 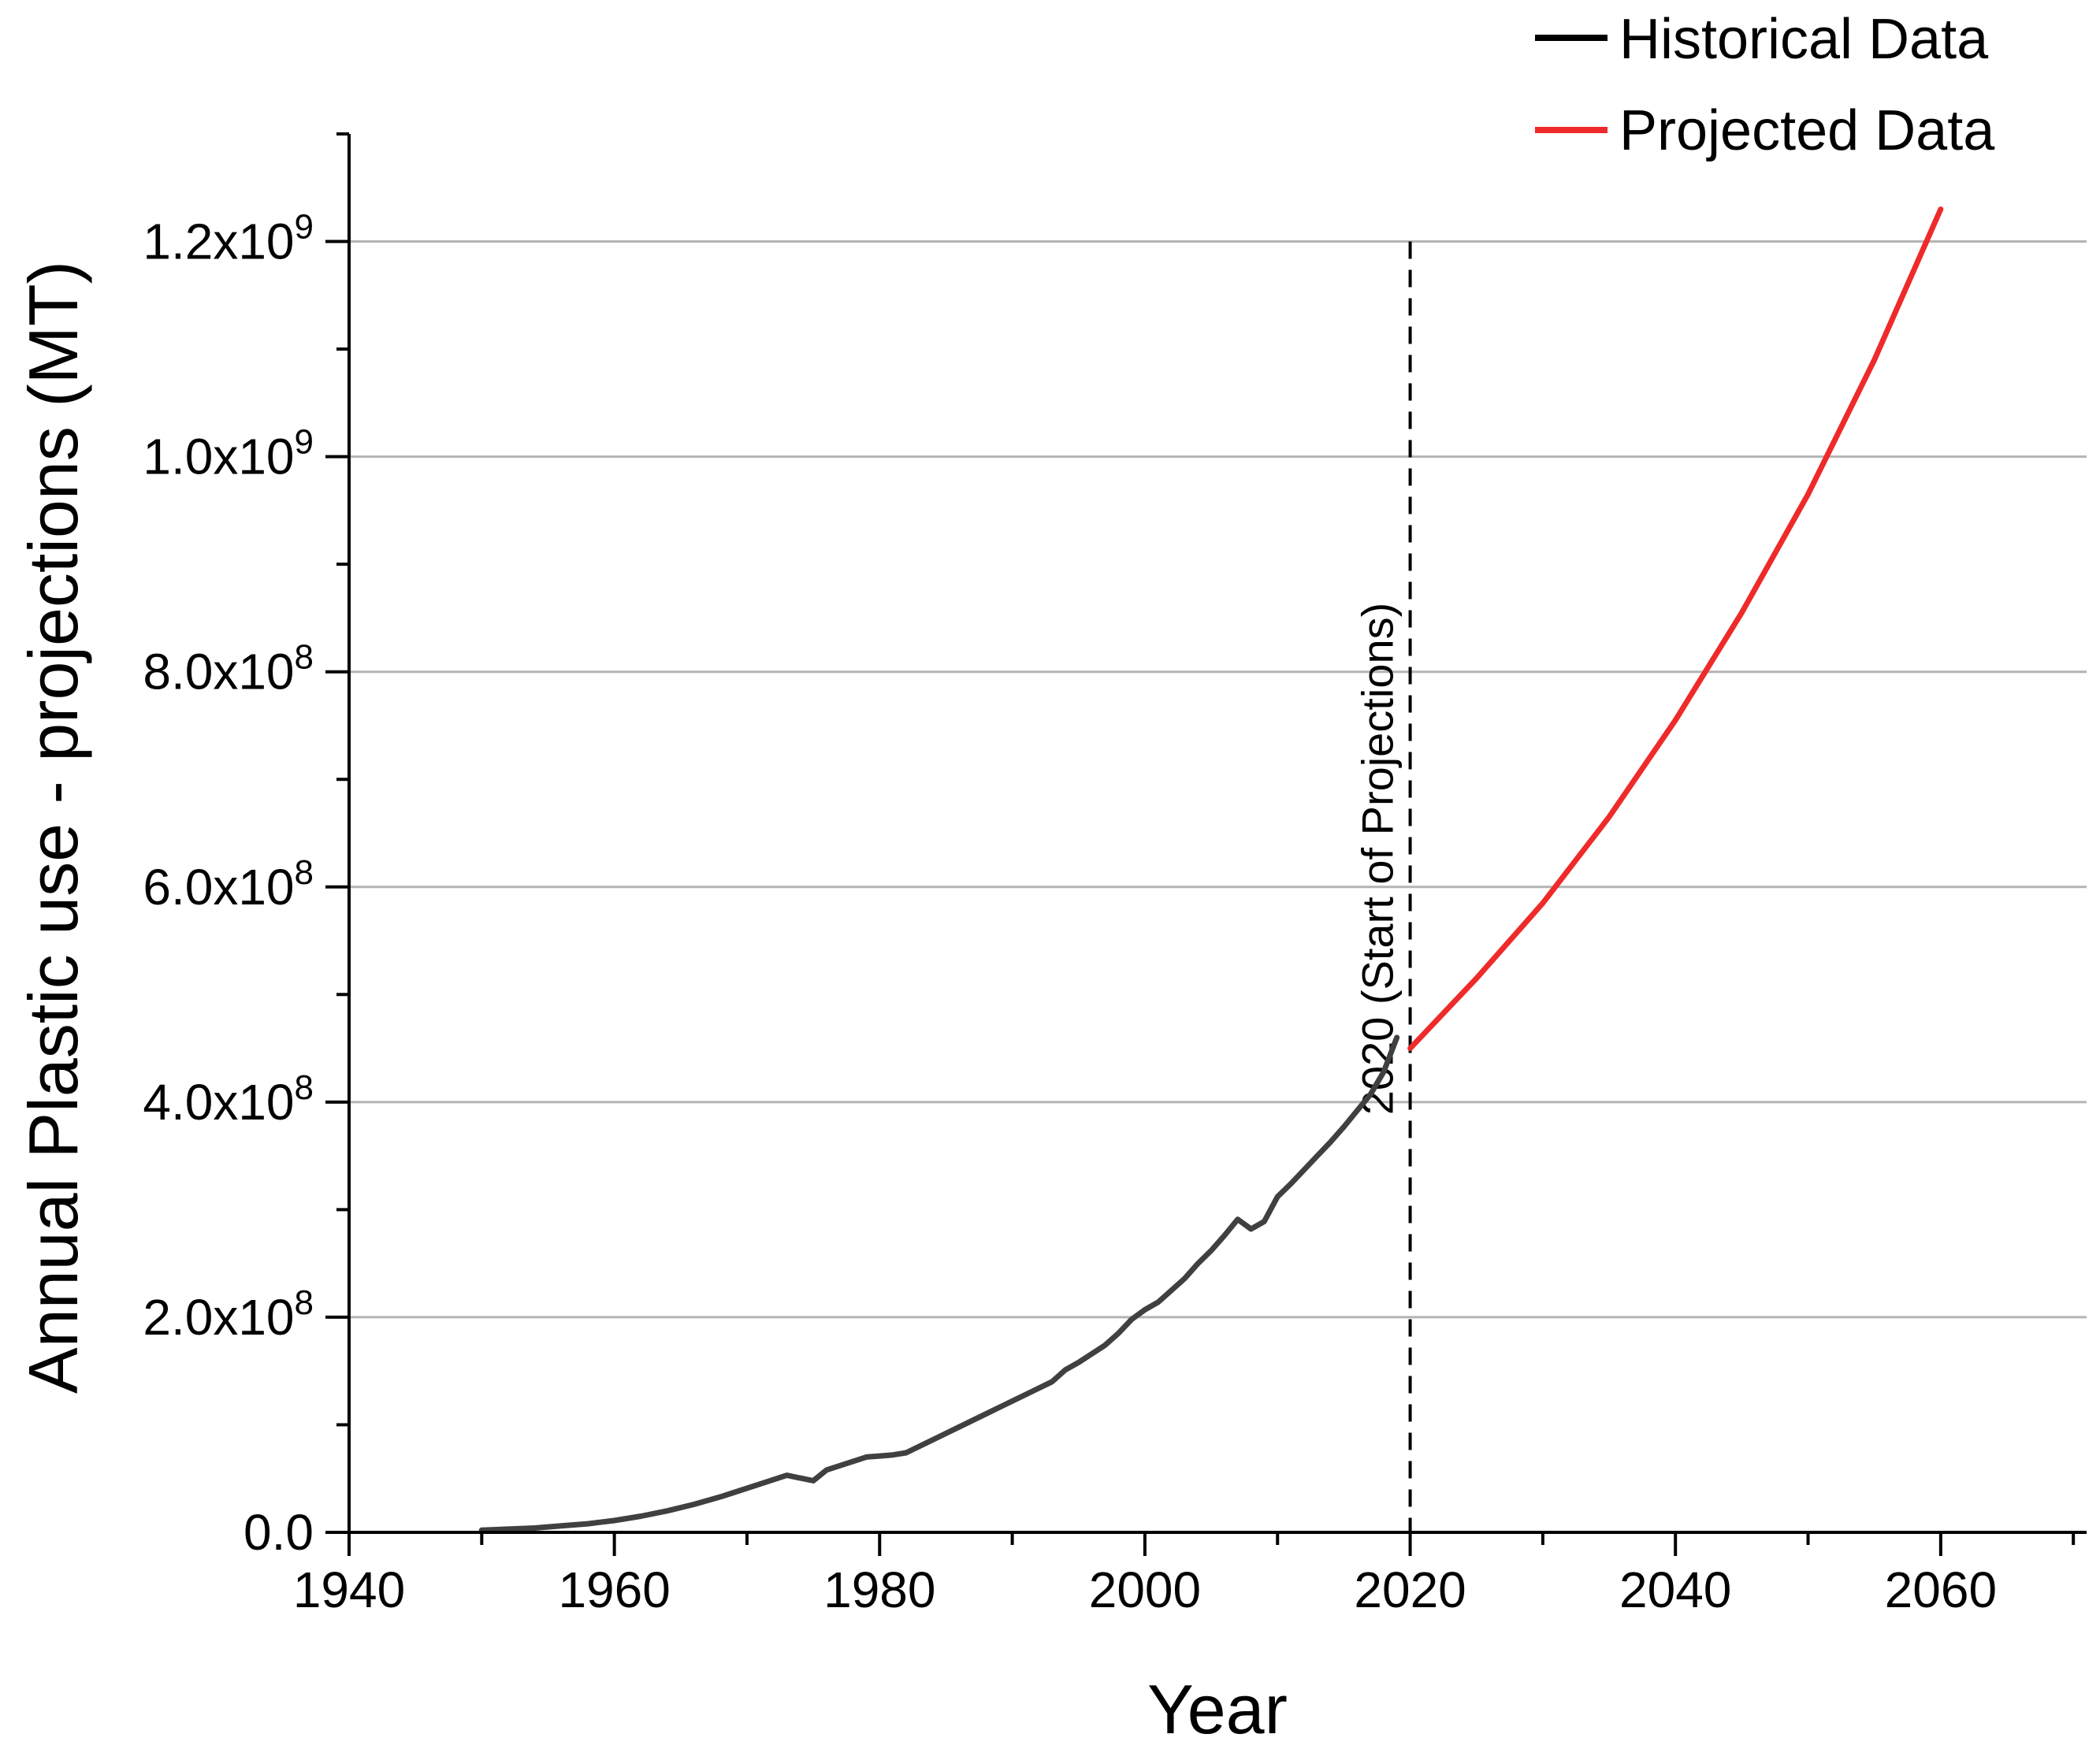 What do you see at coordinates (228, 454) in the screenshot?
I see `y-tick-label-5: 1.0x10⁹` at bounding box center [228, 454].